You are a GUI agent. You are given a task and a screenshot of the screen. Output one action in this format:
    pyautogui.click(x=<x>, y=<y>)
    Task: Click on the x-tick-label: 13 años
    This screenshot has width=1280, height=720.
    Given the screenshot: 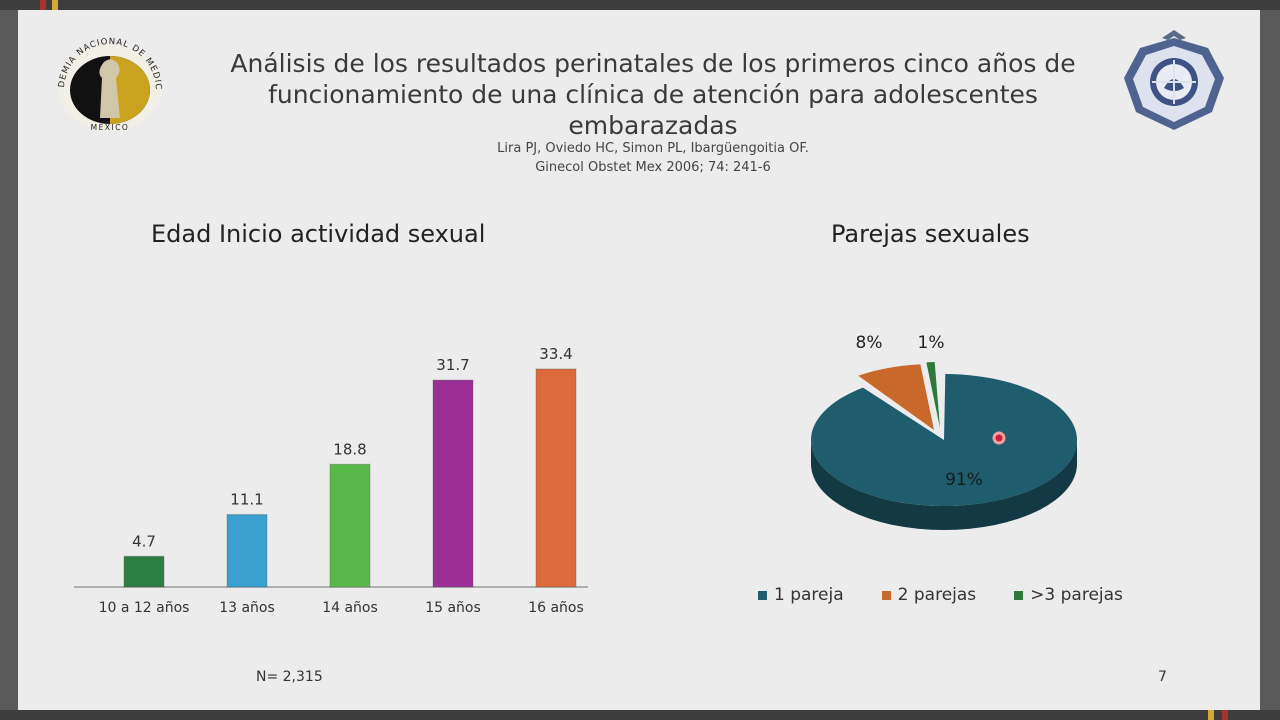 What is the action you would take?
    pyautogui.click(x=247, y=608)
    